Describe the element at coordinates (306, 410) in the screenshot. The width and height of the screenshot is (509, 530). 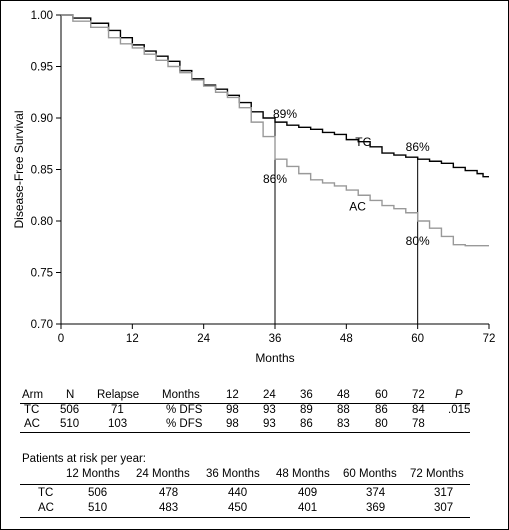
I see `outcomes-tc-36: 89` at that location.